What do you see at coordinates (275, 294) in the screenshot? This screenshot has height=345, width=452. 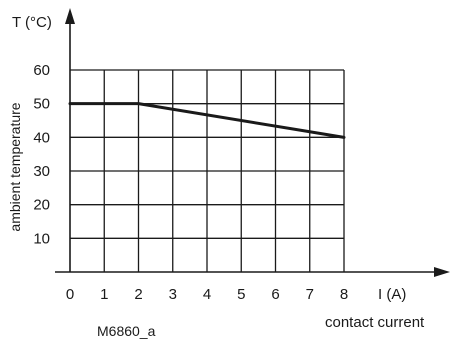 I see `x-tick-label: 6` at bounding box center [275, 294].